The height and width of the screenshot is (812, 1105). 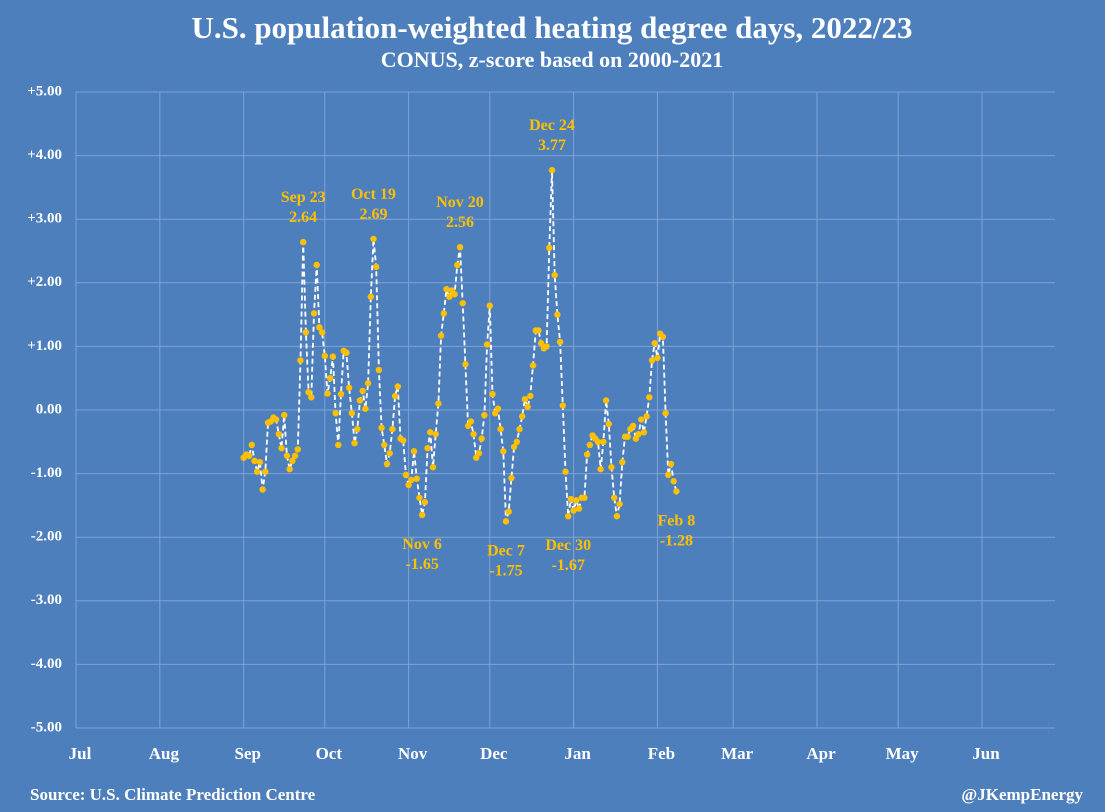 What do you see at coordinates (303, 197) in the screenshot?
I see `annotation-date: Sep 23` at bounding box center [303, 197].